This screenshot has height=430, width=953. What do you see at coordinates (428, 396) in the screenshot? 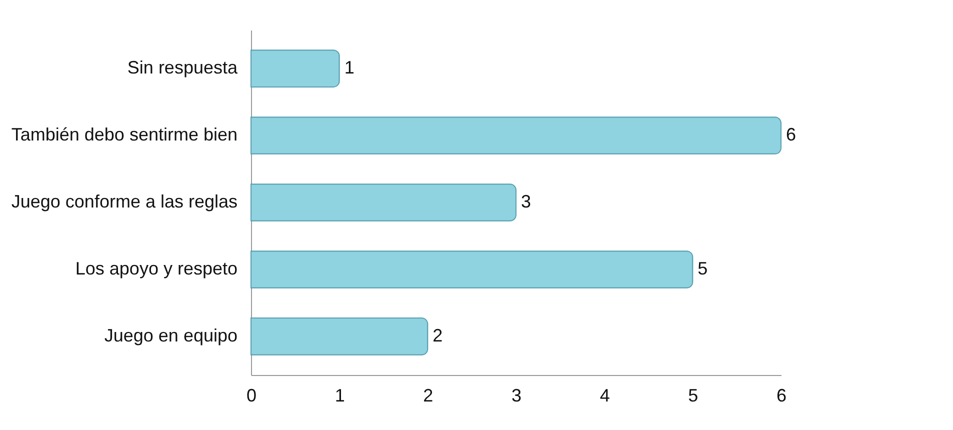
I see `x-tick-label: 2` at bounding box center [428, 396].